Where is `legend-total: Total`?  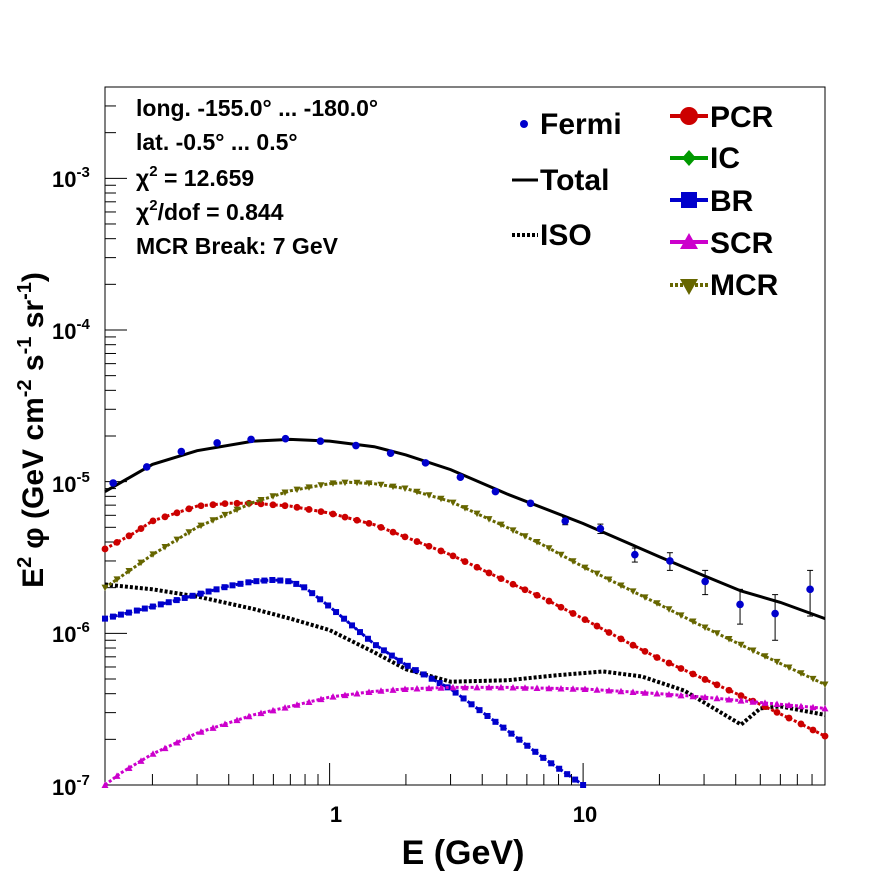 legend-total: Total is located at coordinates (560, 180).